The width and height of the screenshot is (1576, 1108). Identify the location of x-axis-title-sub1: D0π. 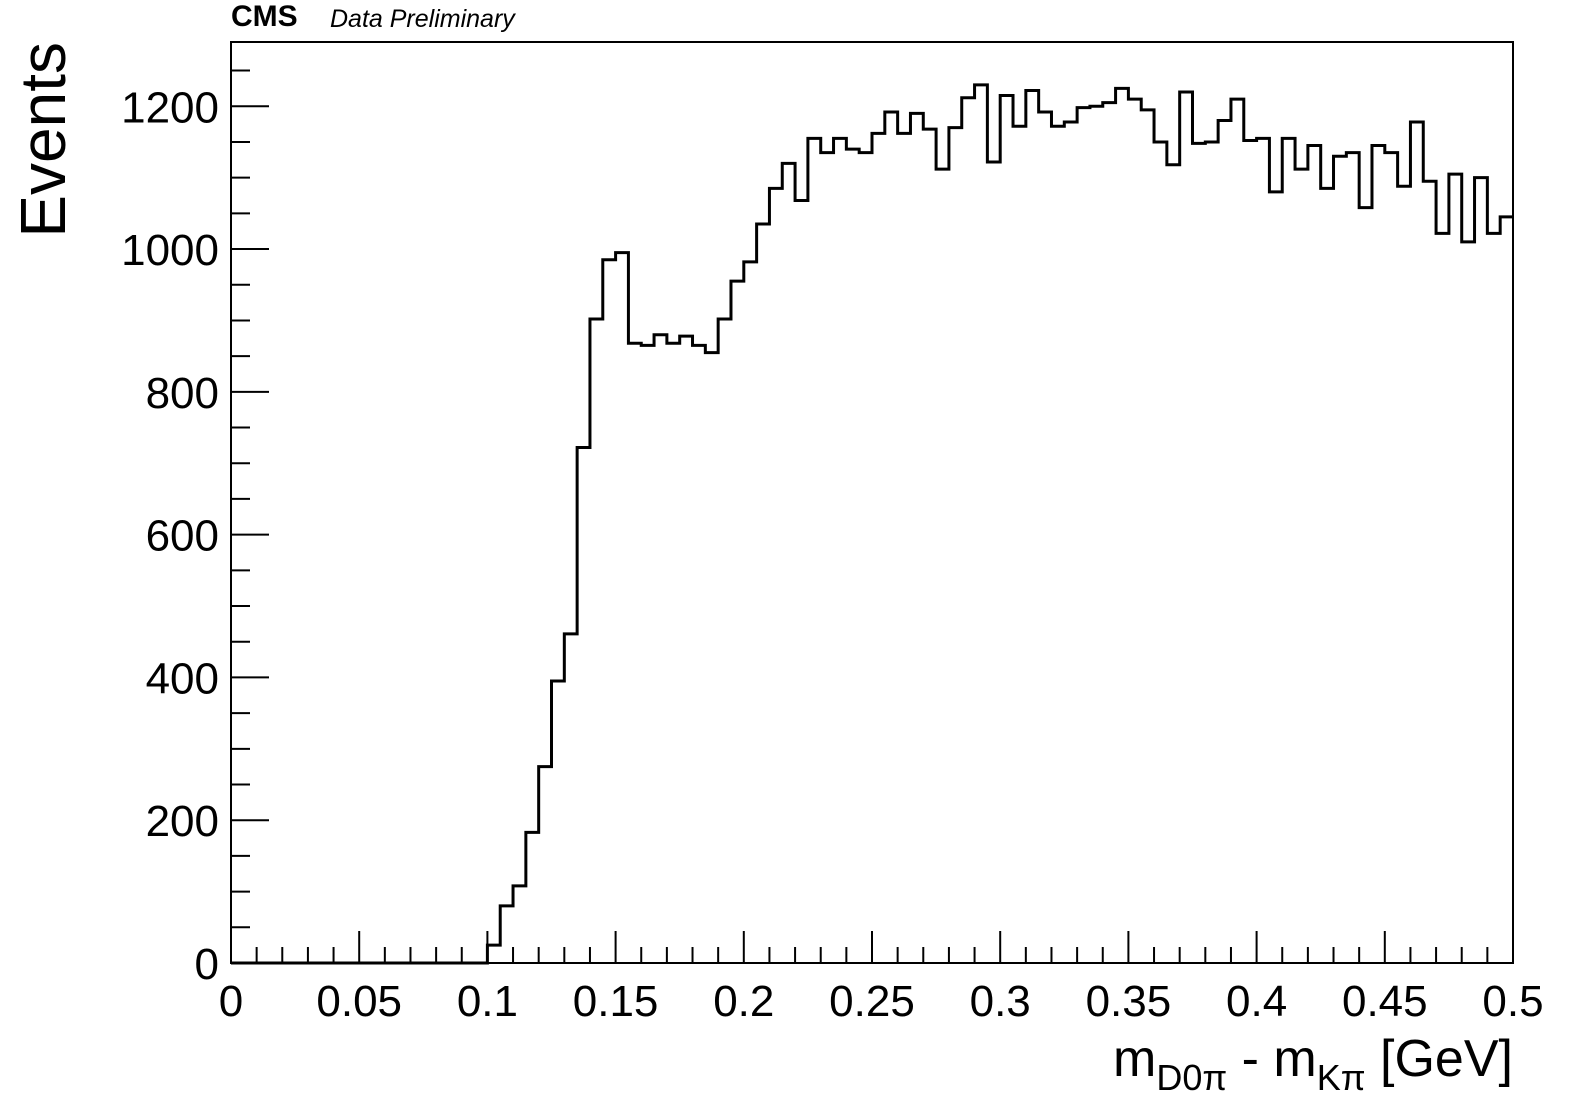
(1191, 1077).